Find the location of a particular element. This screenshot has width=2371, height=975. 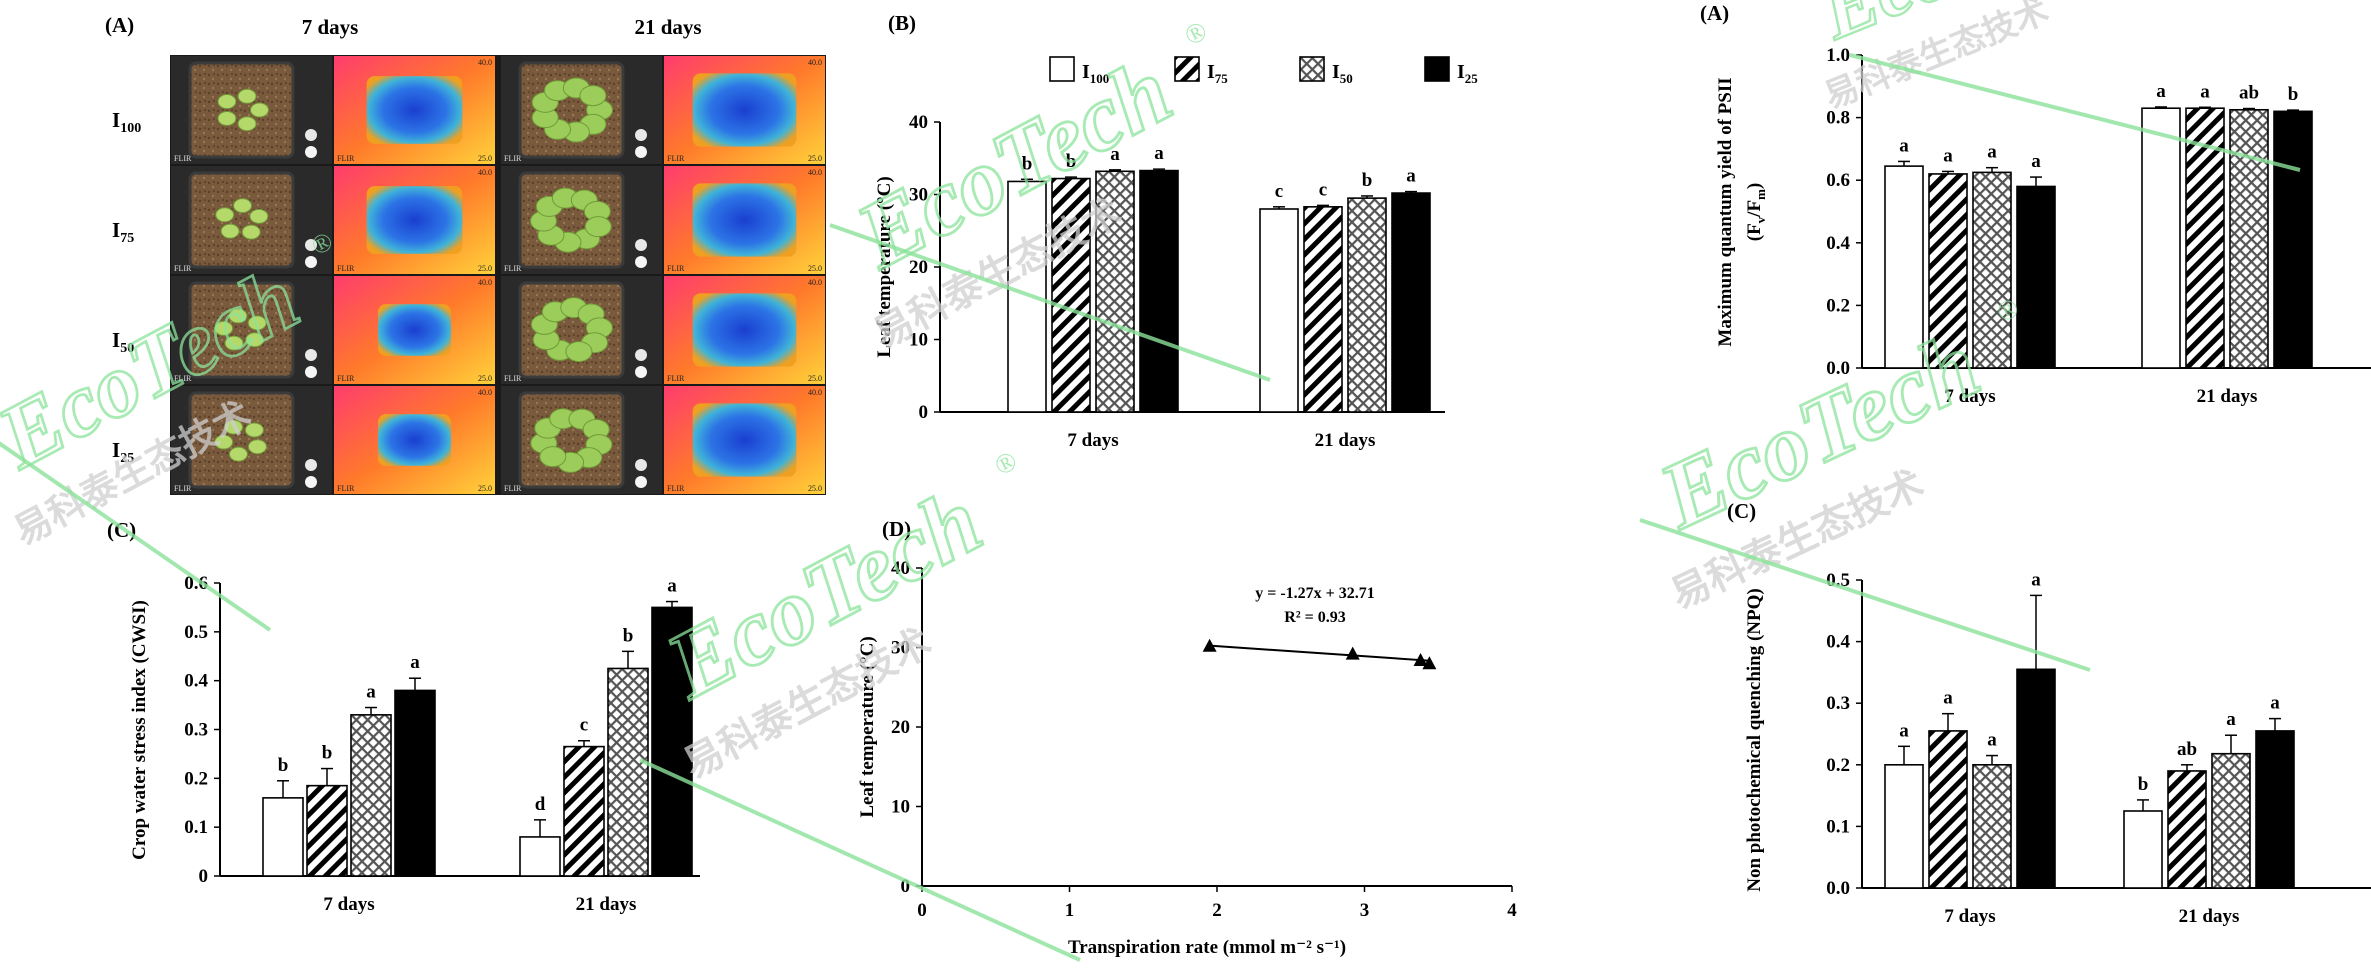

x-tick-label: 1 is located at coordinates (1070, 910).